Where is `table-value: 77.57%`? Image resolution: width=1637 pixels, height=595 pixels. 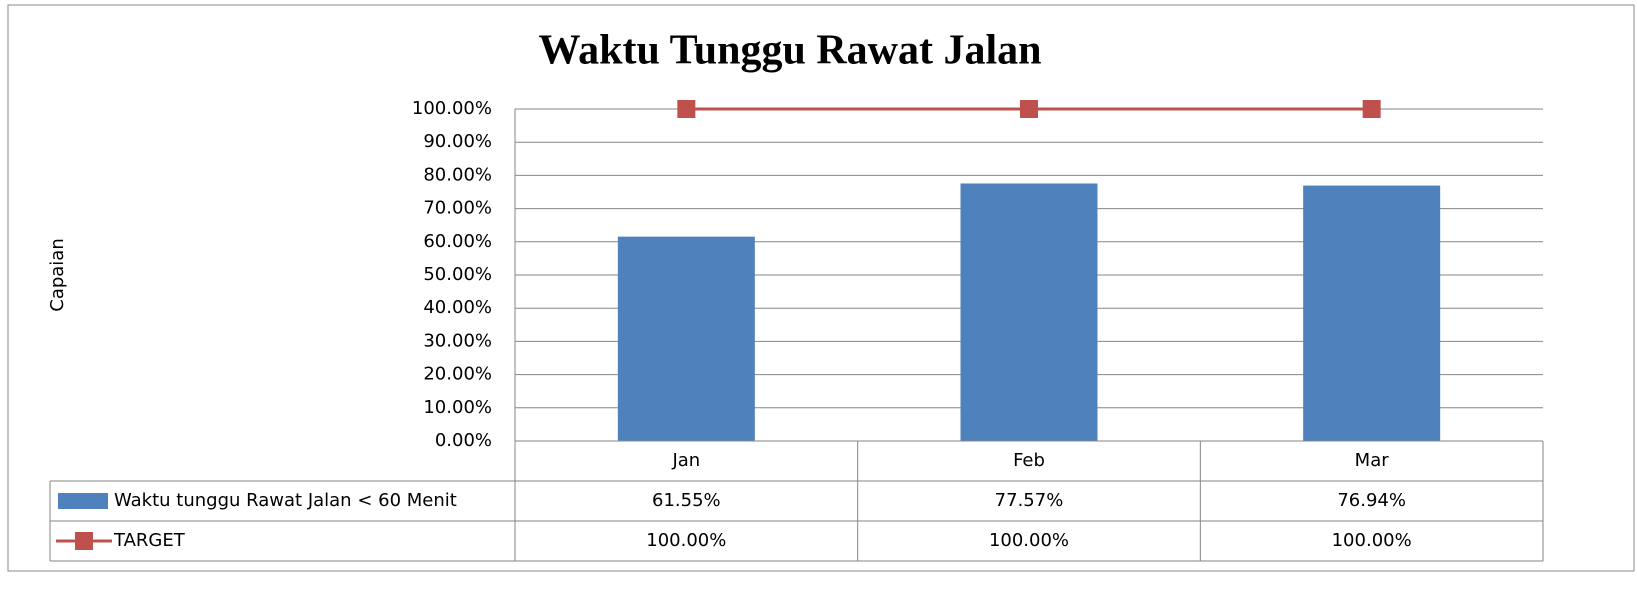 table-value: 77.57% is located at coordinates (1029, 500).